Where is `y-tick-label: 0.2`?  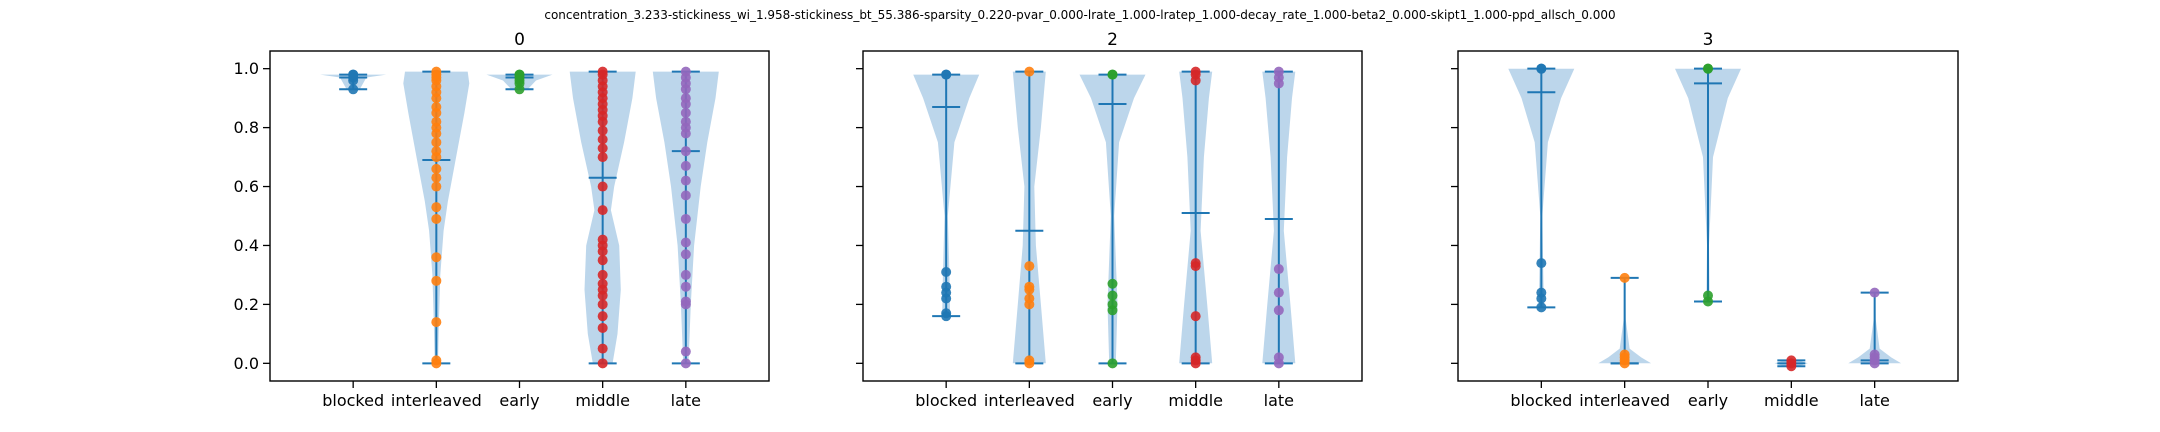
y-tick-label: 0.2 is located at coordinates (246, 304).